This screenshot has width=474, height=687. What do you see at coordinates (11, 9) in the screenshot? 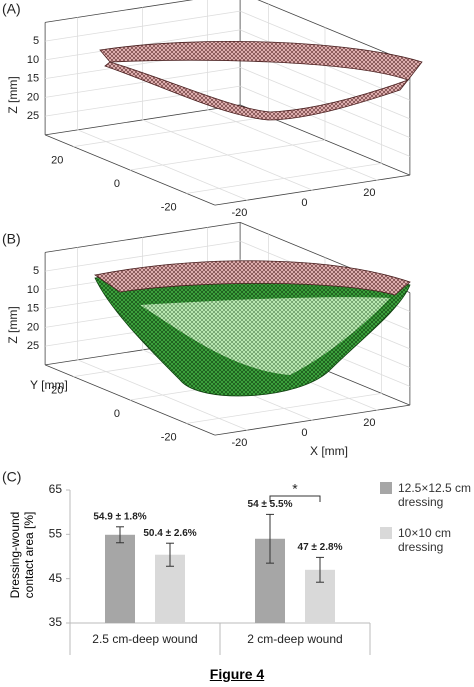
I see `panel-label: (A)` at bounding box center [11, 9].